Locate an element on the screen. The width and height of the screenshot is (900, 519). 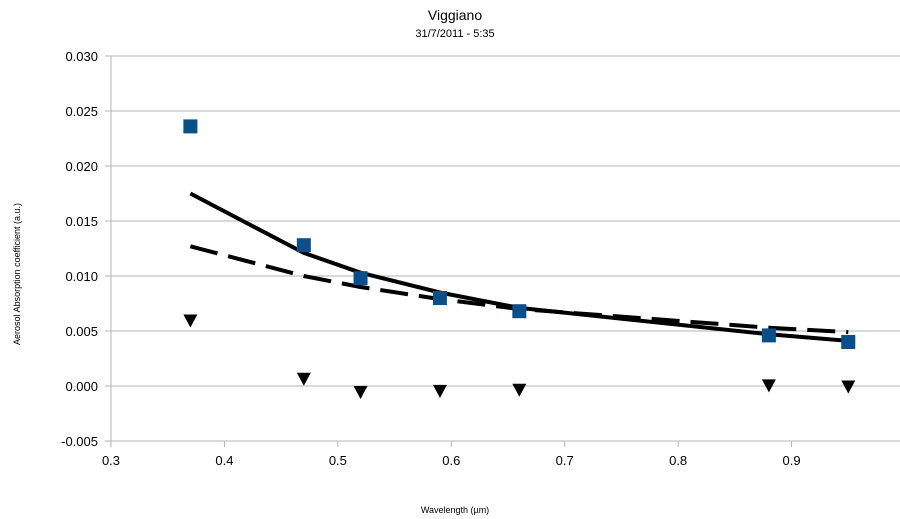
chart-title: Viggiano is located at coordinates (455, 15).